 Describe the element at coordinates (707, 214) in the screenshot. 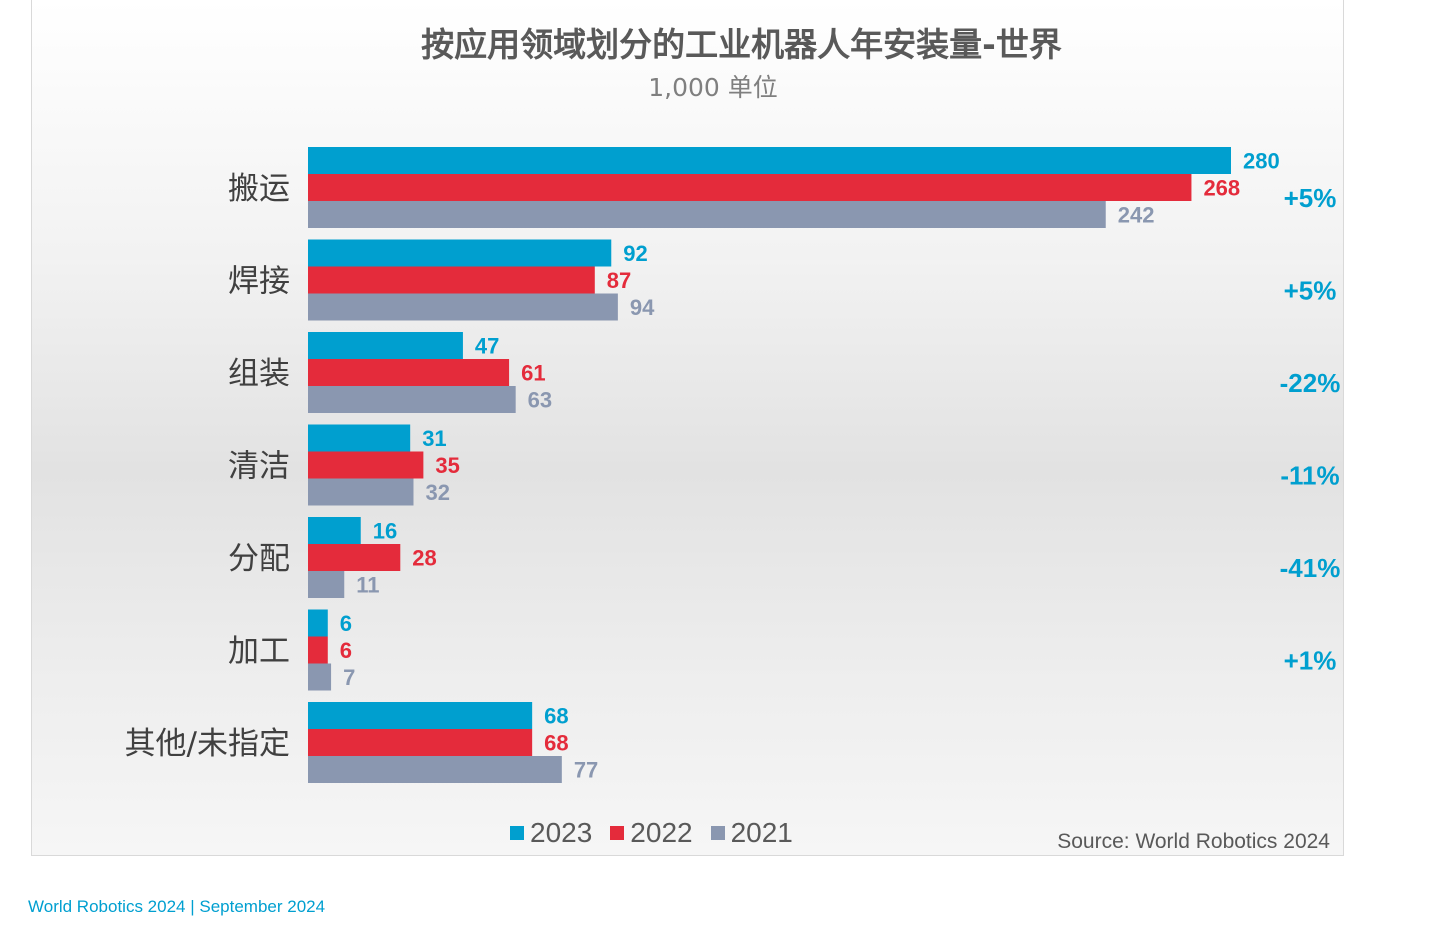

I see `bar-banyun-2021` at that location.